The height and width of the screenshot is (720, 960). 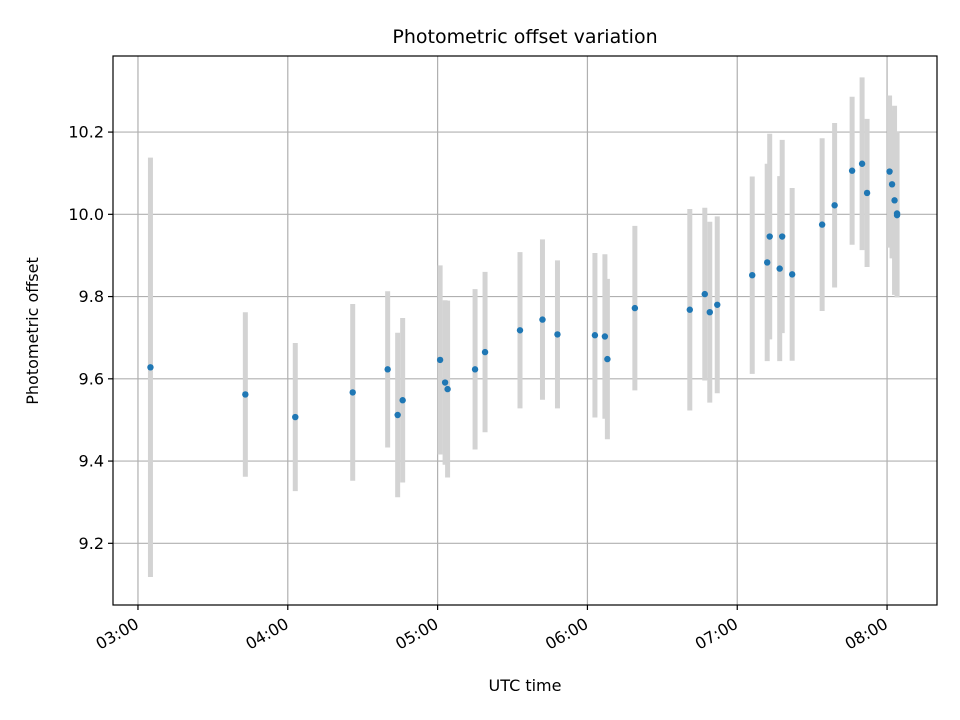 What do you see at coordinates (32, 331) in the screenshot?
I see `y-axis-label: Photometric offset` at bounding box center [32, 331].